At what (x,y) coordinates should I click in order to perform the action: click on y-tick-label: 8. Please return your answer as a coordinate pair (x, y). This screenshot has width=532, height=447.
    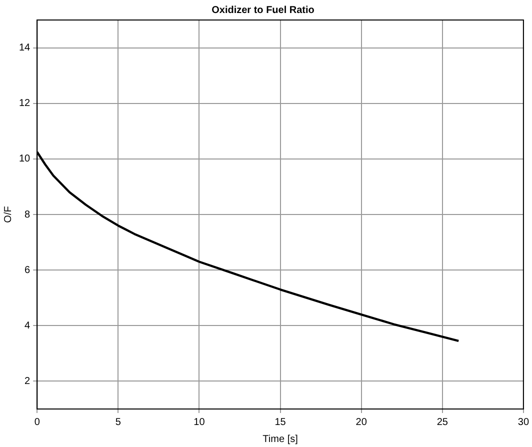
    Looking at the image, I should click on (27, 214).